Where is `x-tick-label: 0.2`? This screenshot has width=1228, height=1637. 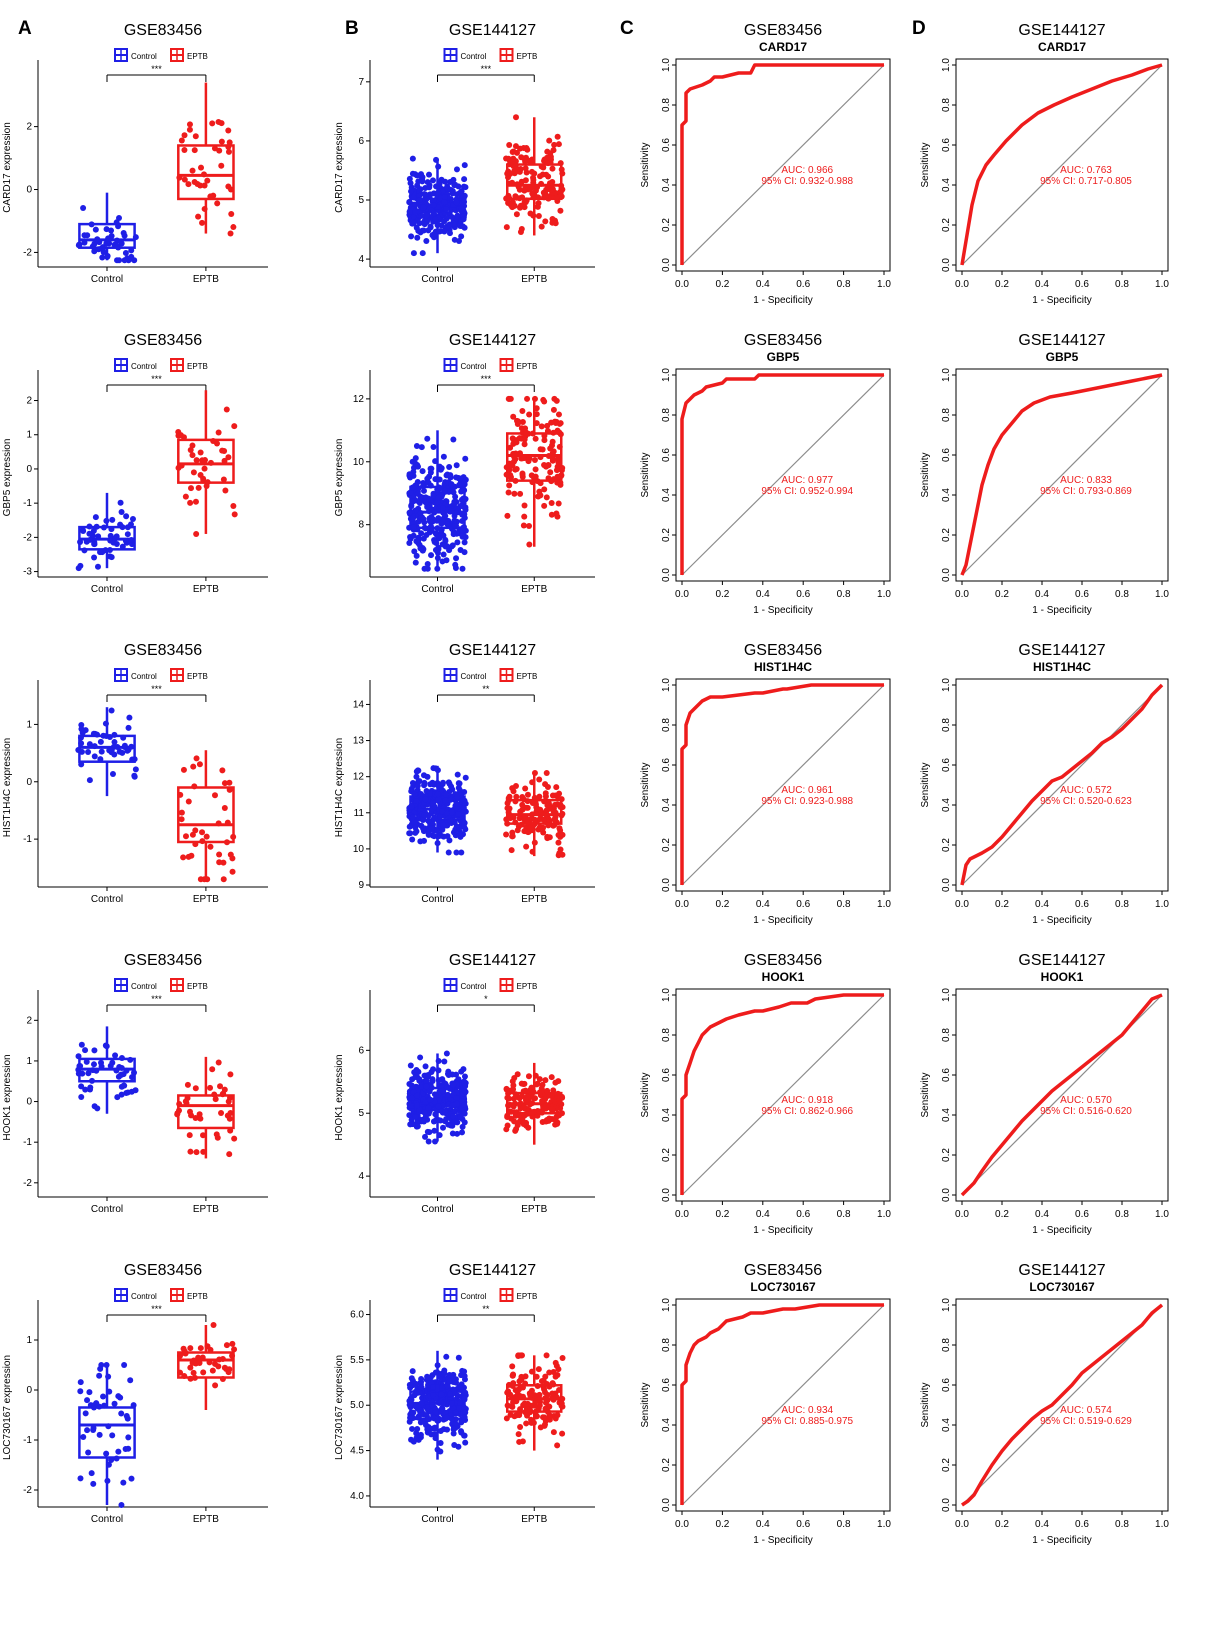
x-tick-label: 0.2 is located at coordinates (1002, 1214).